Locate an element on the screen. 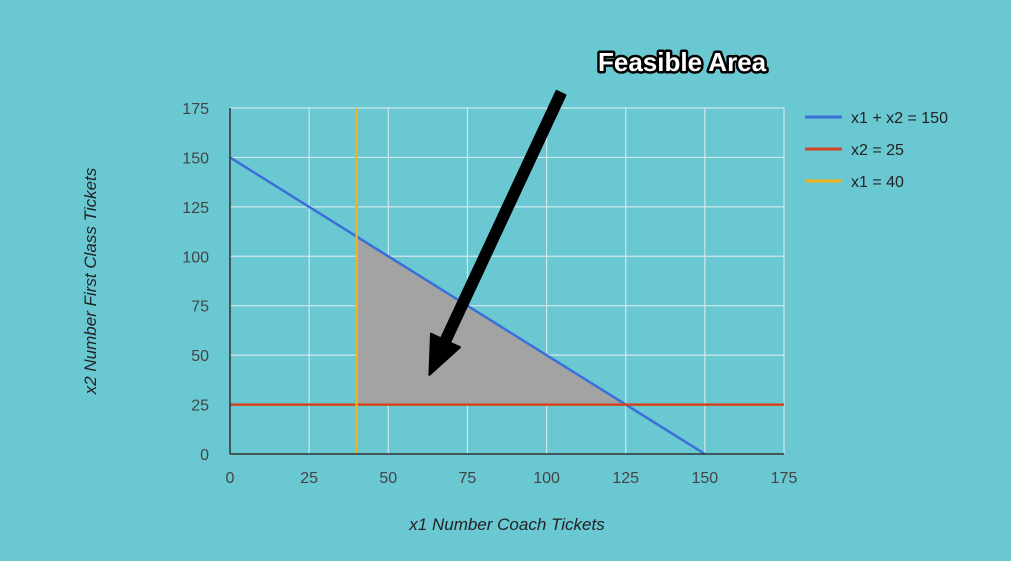 The height and width of the screenshot is (561, 1011). legend: x1 + x2 = 150 x2 = 25 x1 = 40 is located at coordinates (876, 150).